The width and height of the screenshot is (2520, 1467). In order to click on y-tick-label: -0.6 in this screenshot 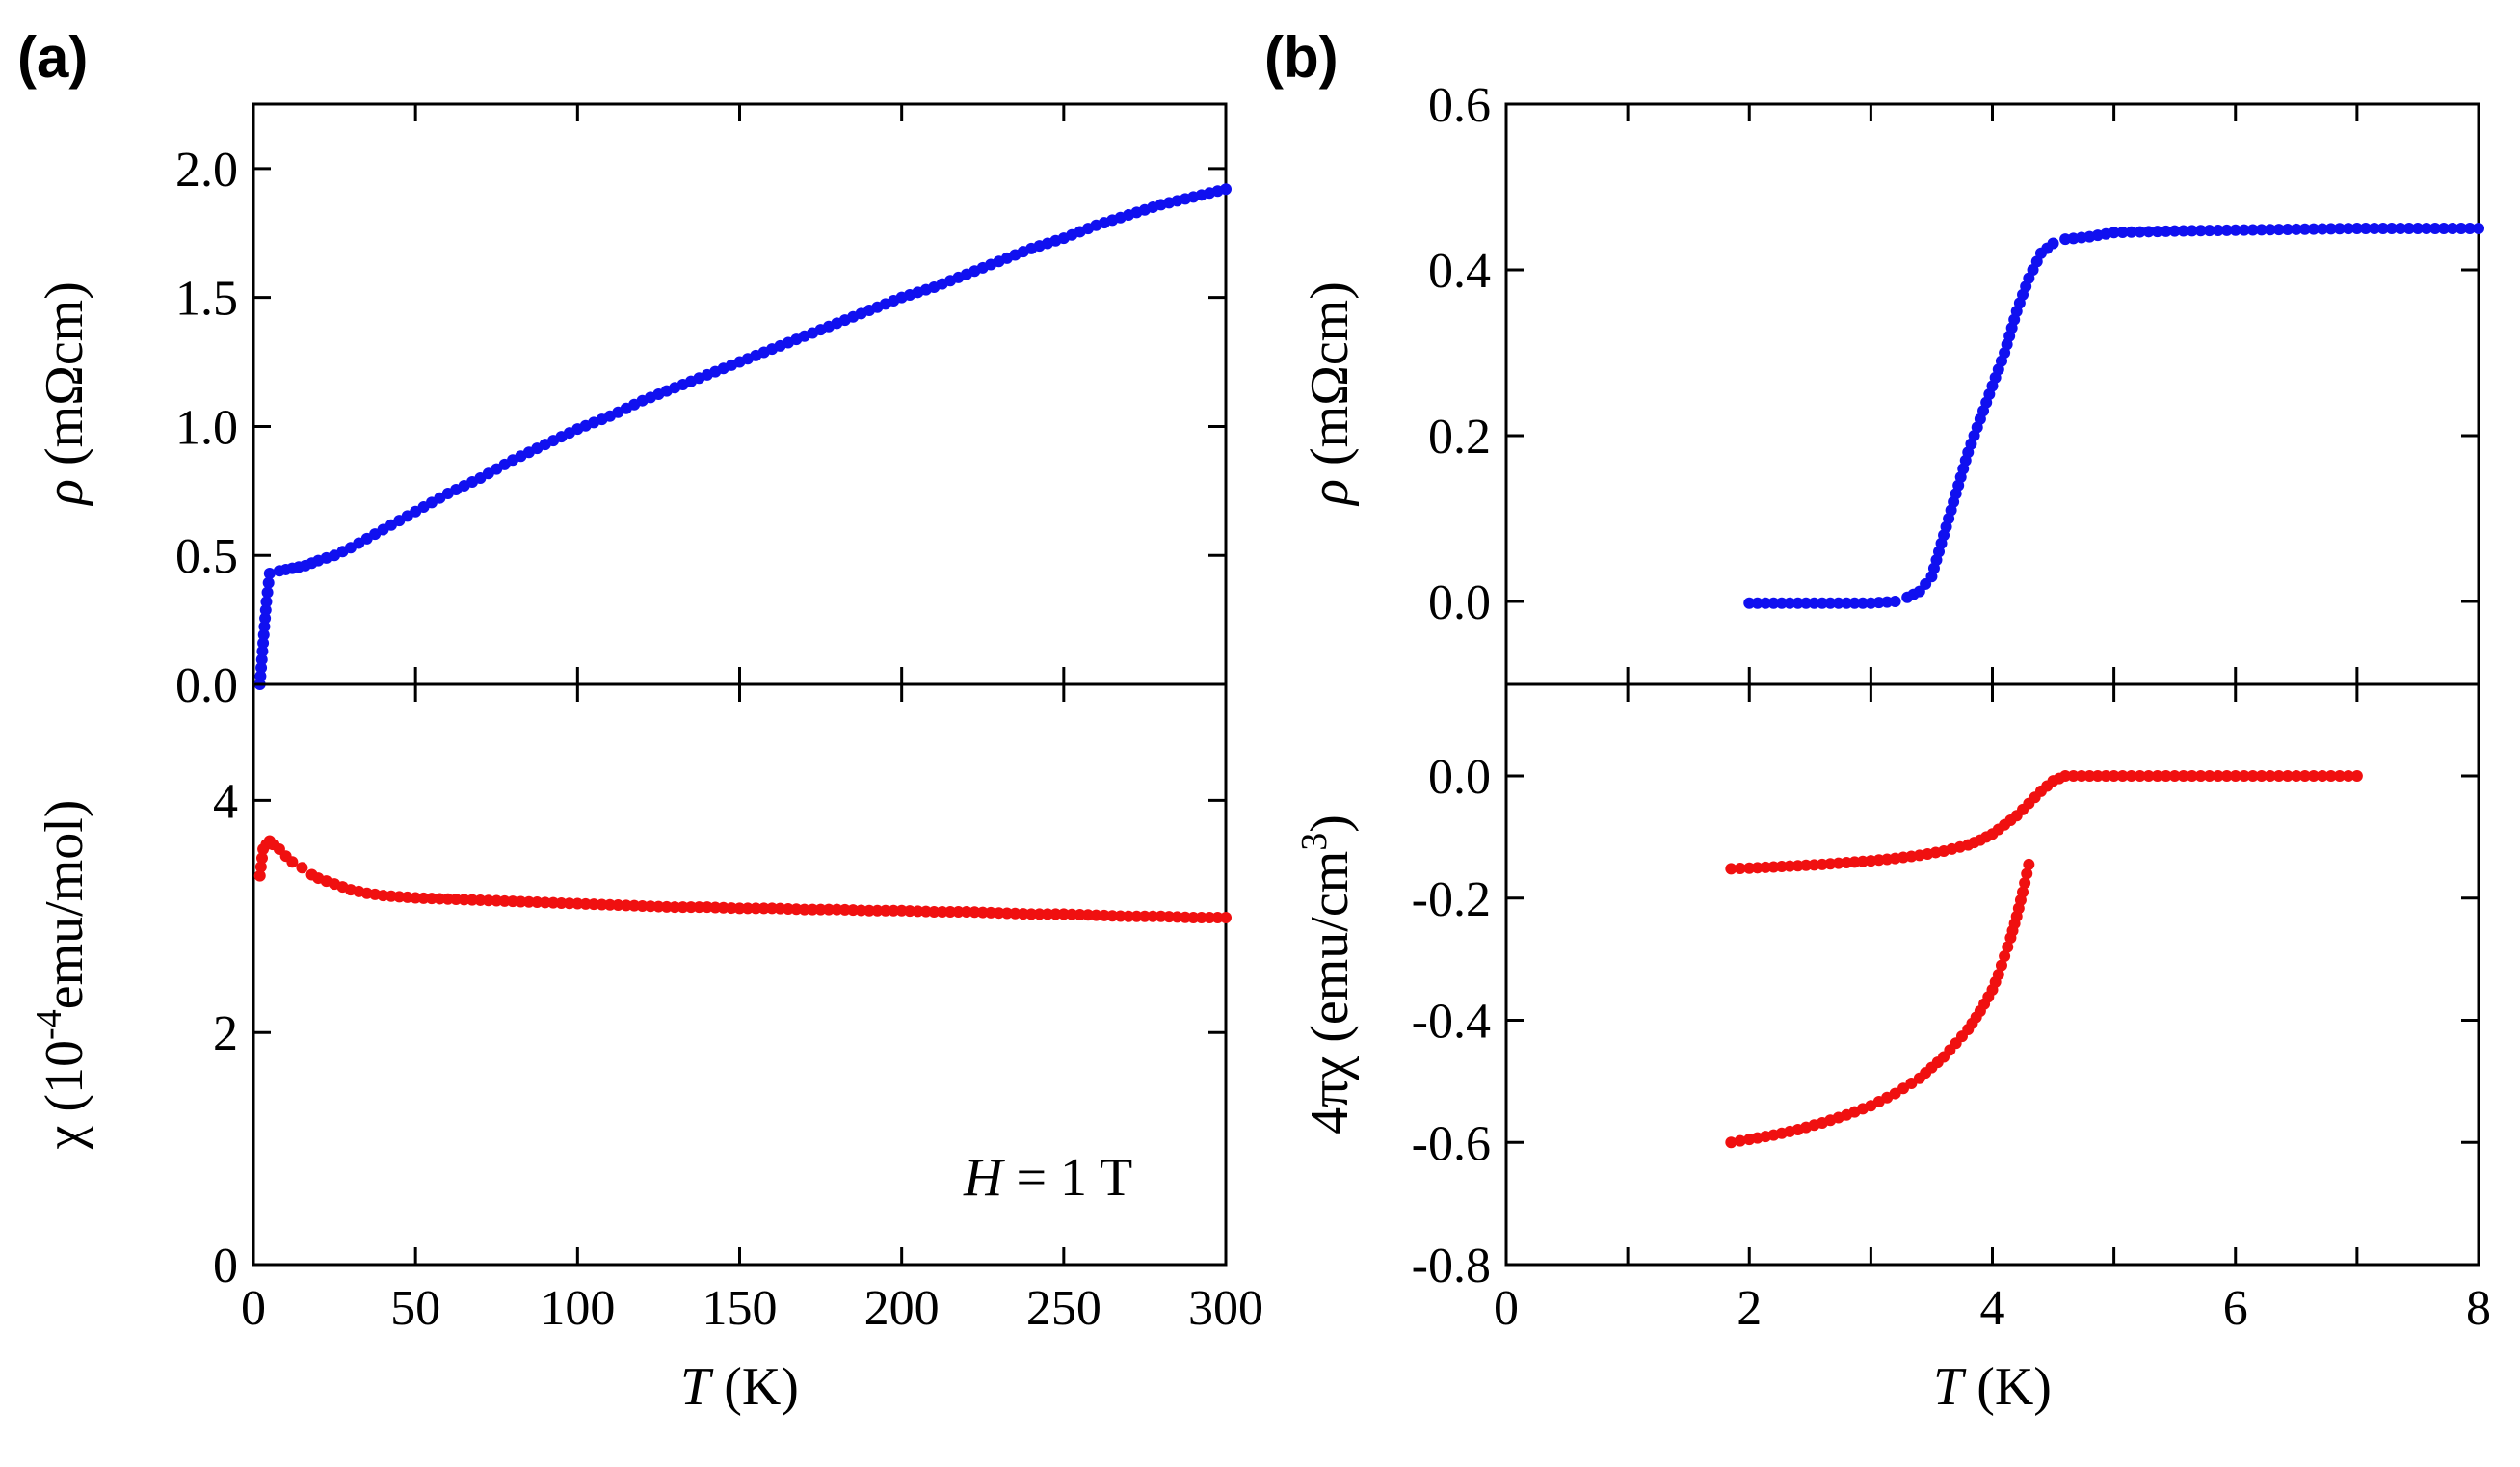, I will do `click(1452, 1143)`.